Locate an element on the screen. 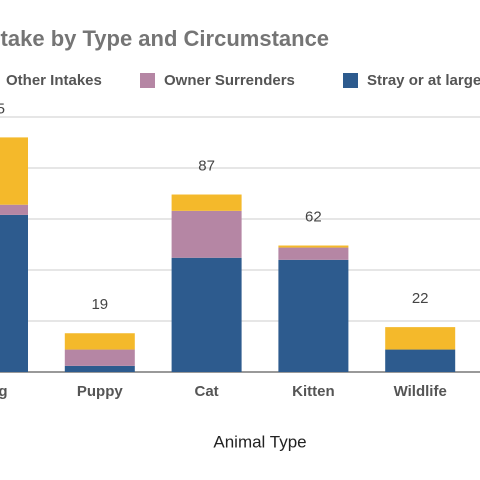 The image size is (480, 480). x-tick-label: Puppy is located at coordinates (100, 391).